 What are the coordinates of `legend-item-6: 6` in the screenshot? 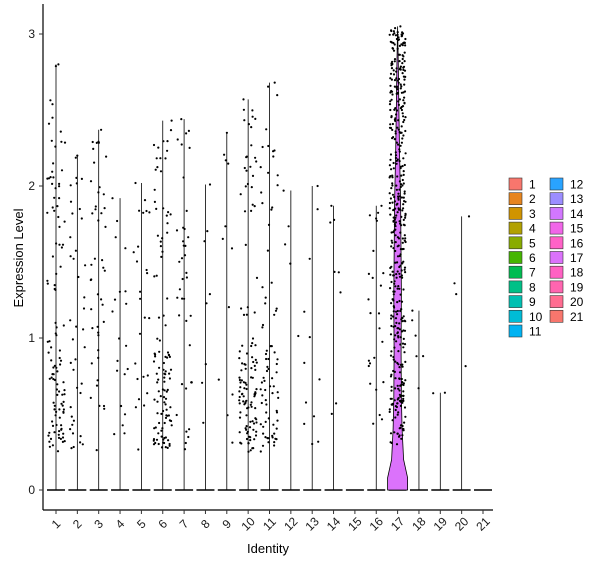 It's located at (522, 258).